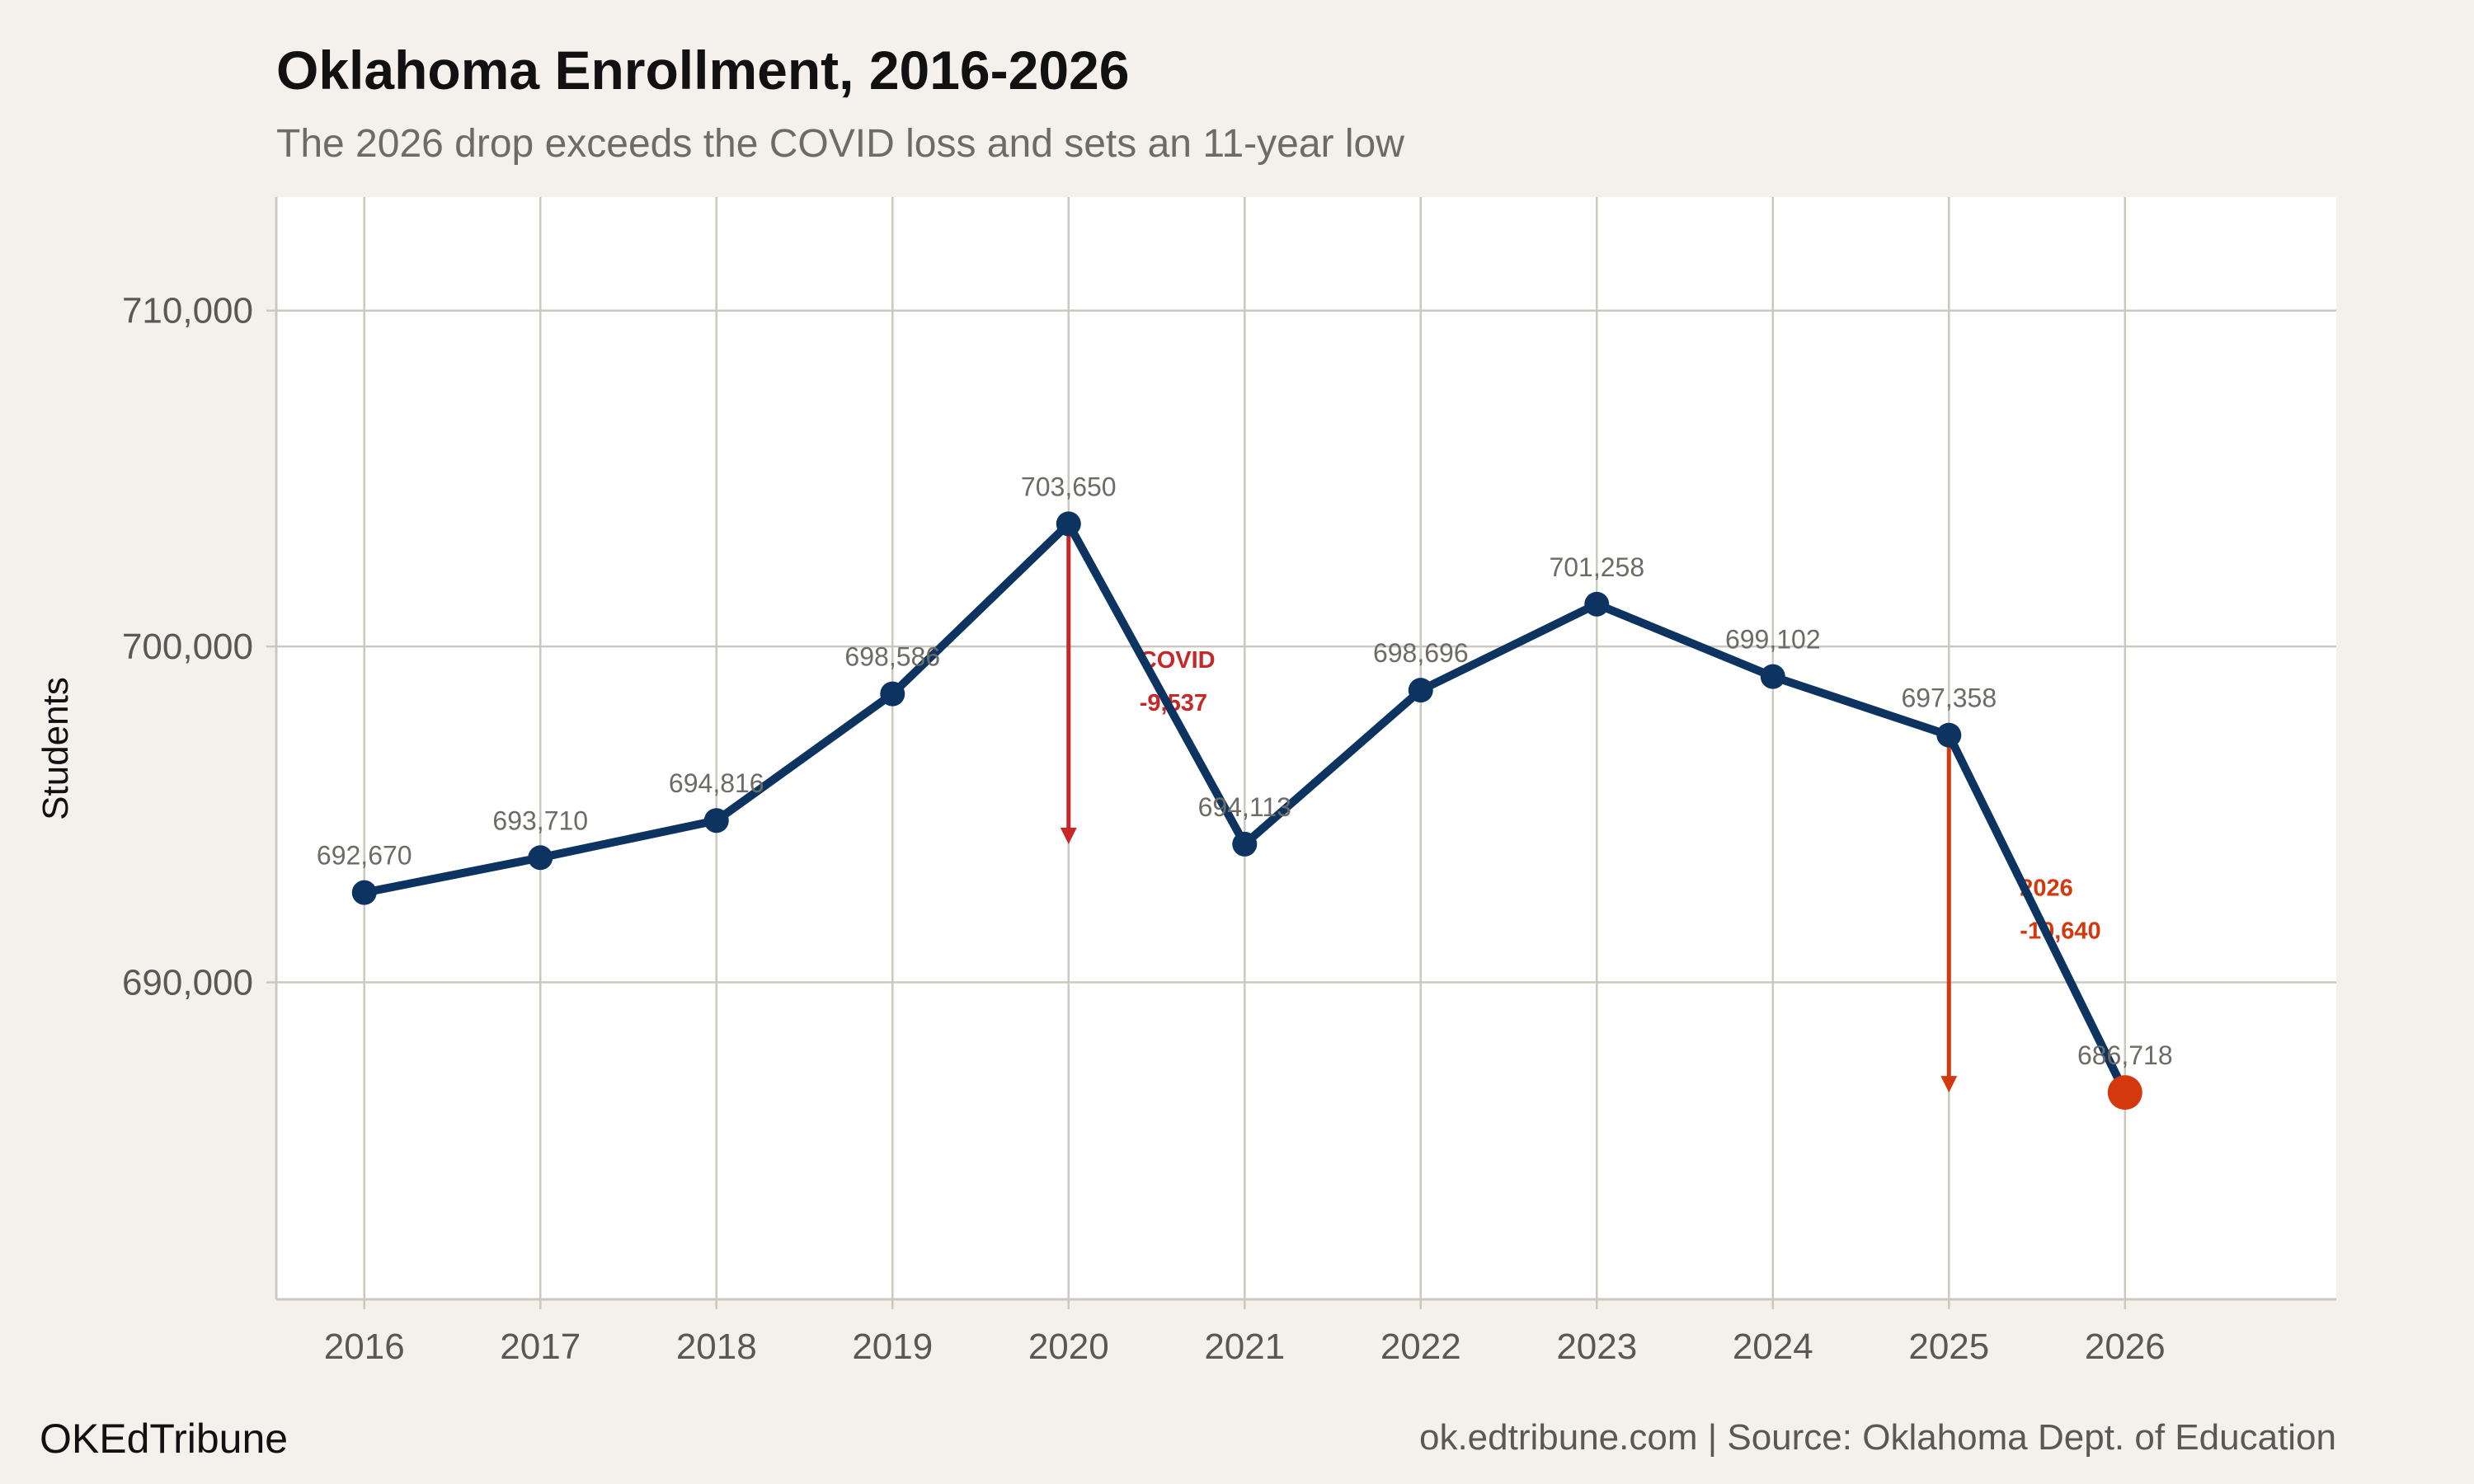 This screenshot has height=1484, width=2474. I want to click on x-tick-label: 2025, so click(1948, 1347).